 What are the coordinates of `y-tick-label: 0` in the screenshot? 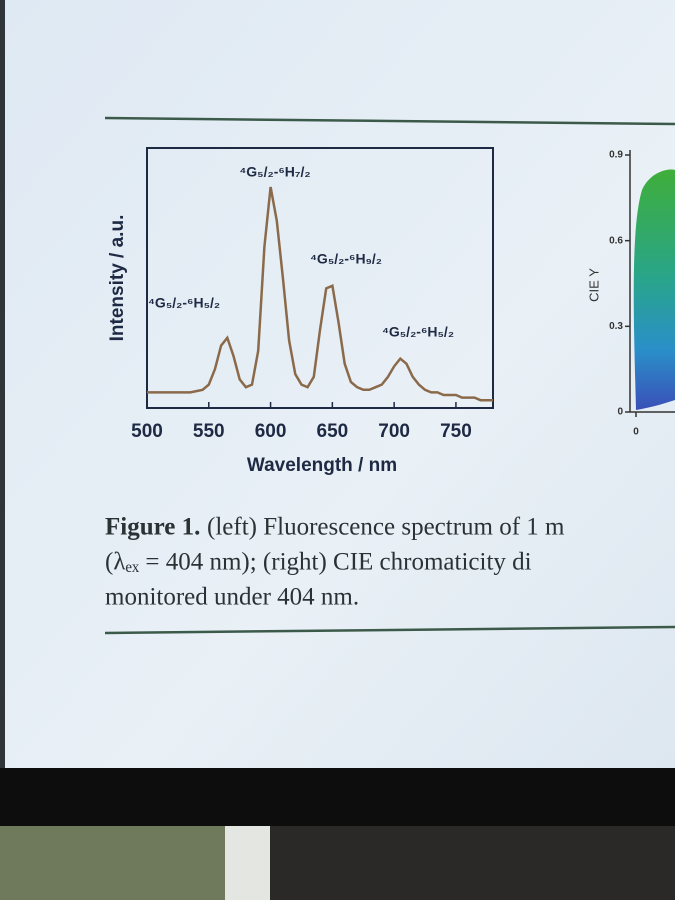 It's located at (620, 412).